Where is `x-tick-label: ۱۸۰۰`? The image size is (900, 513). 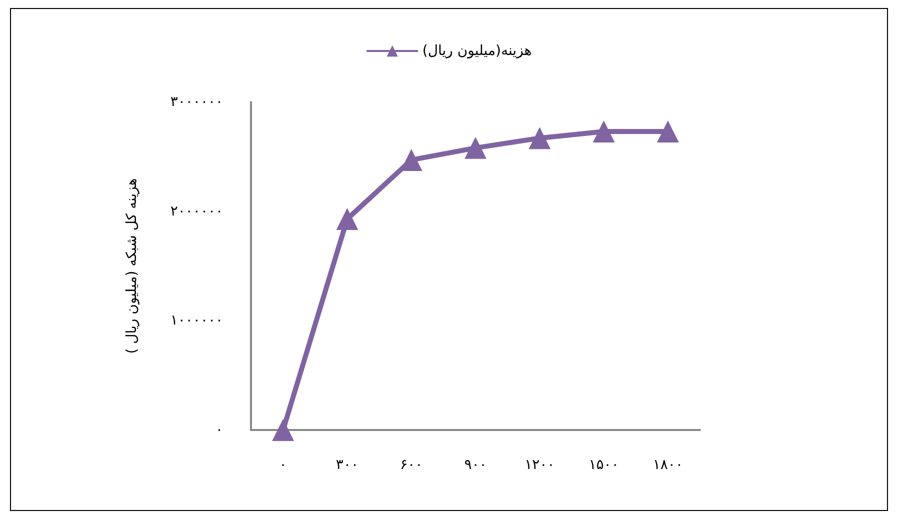 x-tick-label: ۱۸۰۰ is located at coordinates (667, 465).